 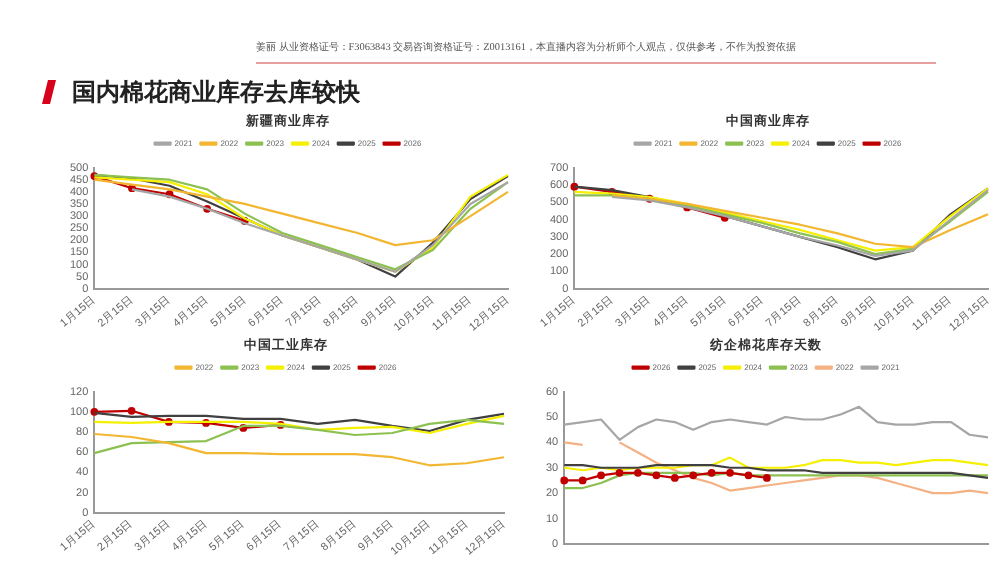 I want to click on text: 国内棉花商业库存去库较快, so click(x=216, y=93).